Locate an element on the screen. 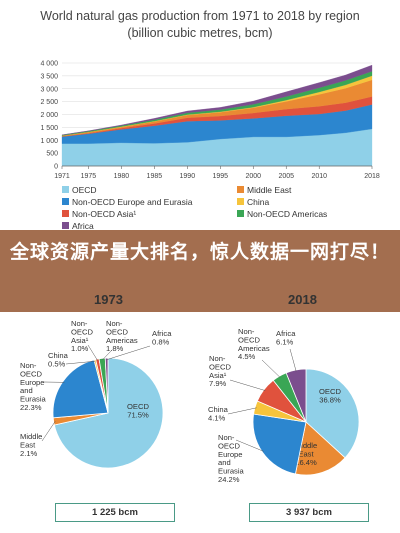 The image size is (400, 533). x-tick-label: 1995 is located at coordinates (221, 176).